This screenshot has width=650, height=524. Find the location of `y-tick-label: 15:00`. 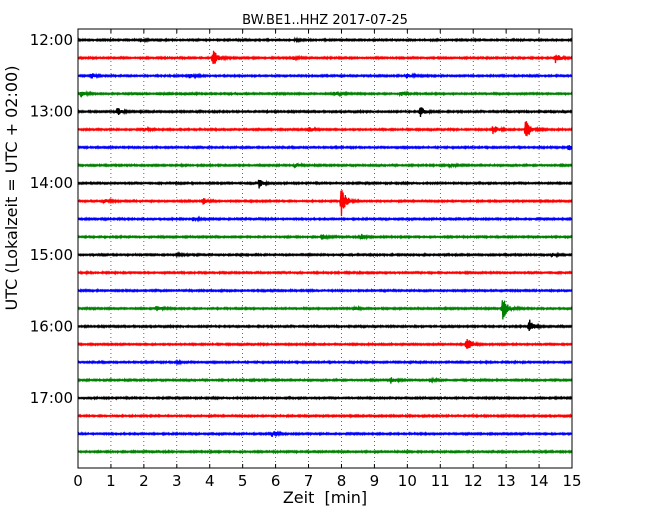

y-tick-label: 15:00 is located at coordinates (51, 255).